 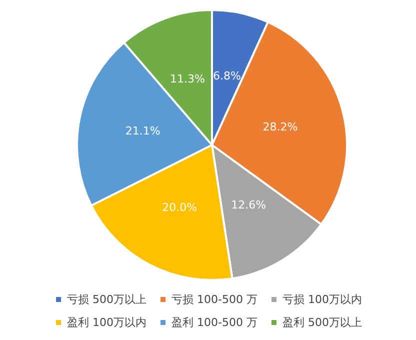 I want to click on data-label: 20.0%, so click(x=180, y=207).